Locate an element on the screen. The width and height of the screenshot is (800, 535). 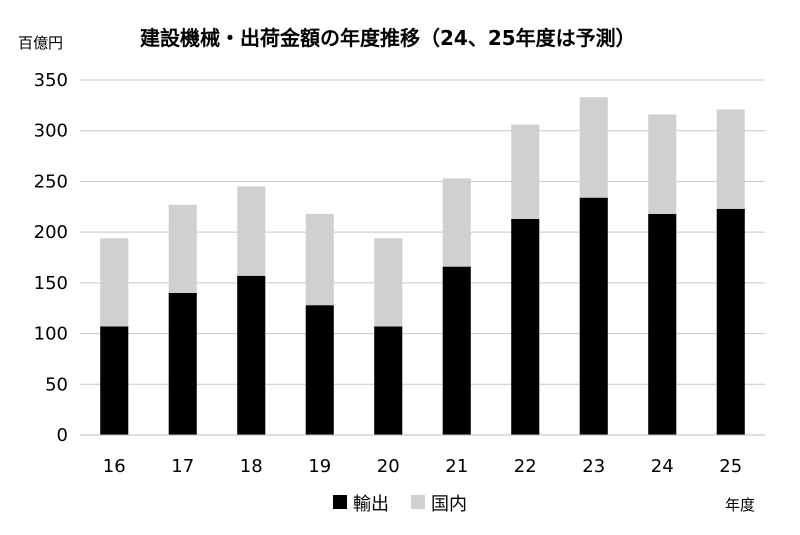
x-tick-label: 23 is located at coordinates (593, 466).